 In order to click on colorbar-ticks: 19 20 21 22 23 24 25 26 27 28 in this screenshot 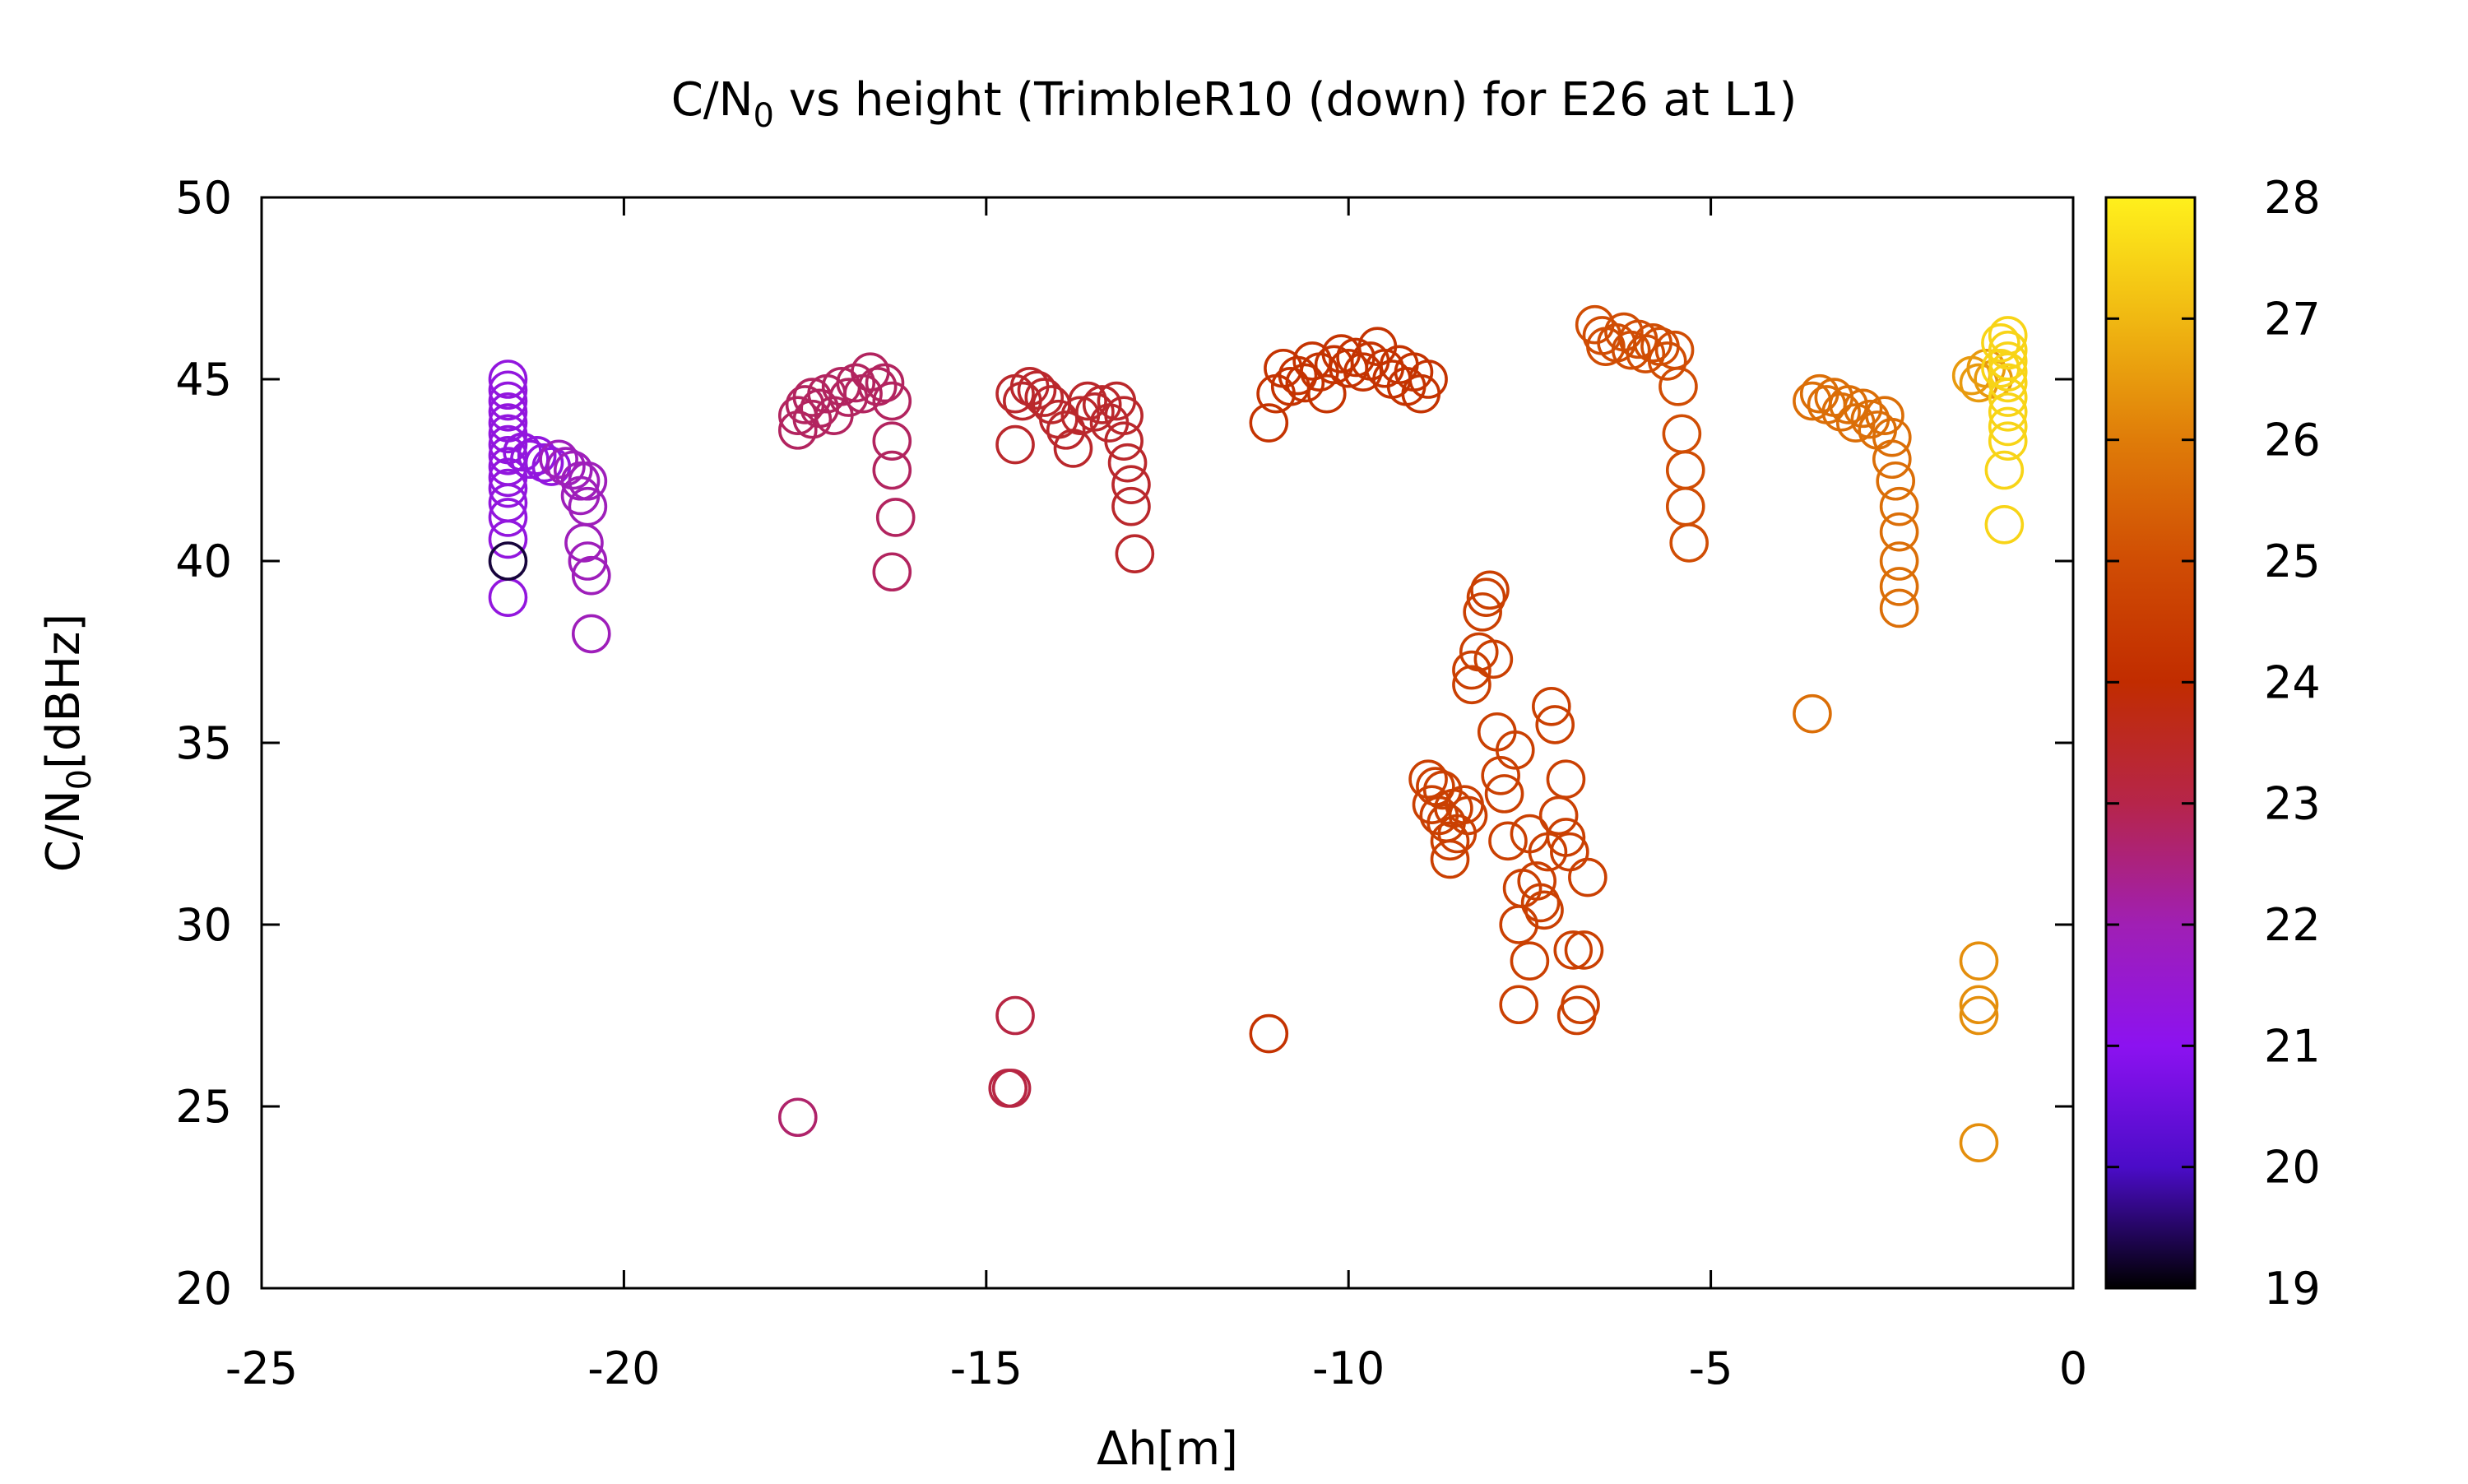, I will do `click(2213, 743)`.